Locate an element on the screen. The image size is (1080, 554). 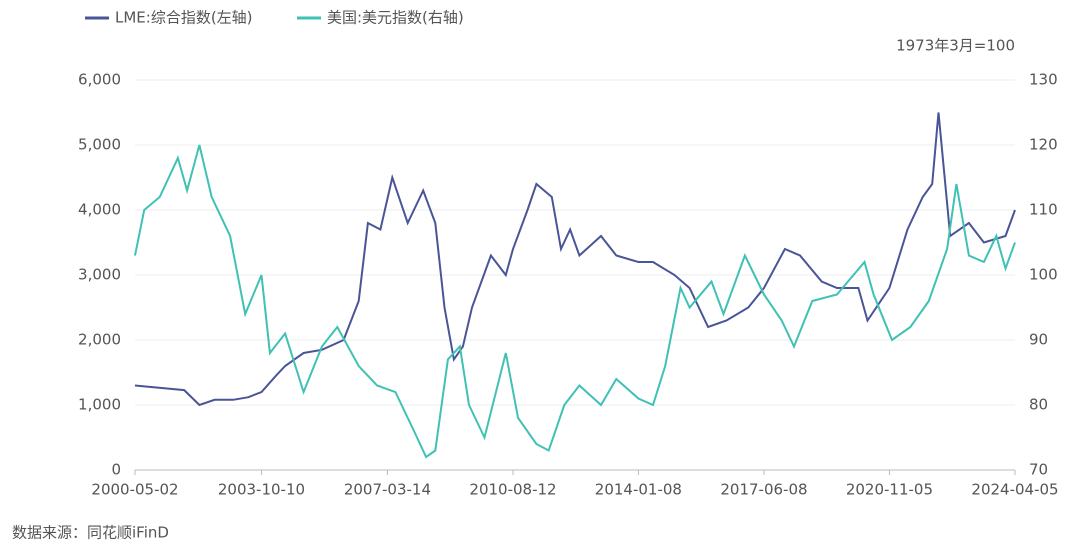
source: 数据来源：同花顺iFinD is located at coordinates (90, 533).